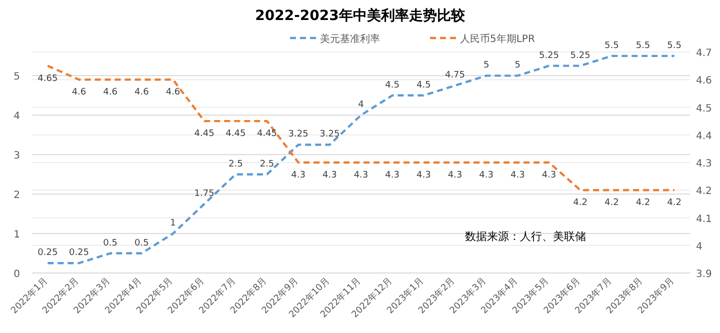  I want to click on legend-label: 人民币5年期LPR, so click(497, 39).